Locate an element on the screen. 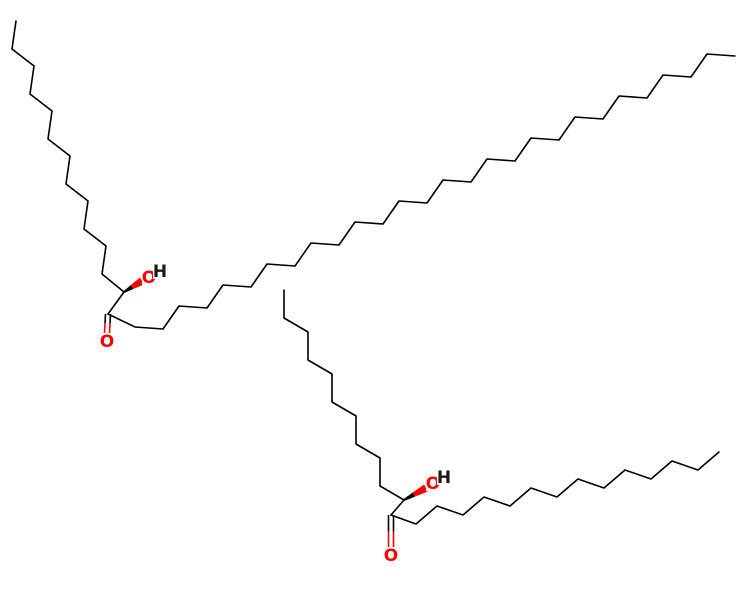 The image size is (744, 601). bond-c1-c2-left is located at coordinates (116, 303).